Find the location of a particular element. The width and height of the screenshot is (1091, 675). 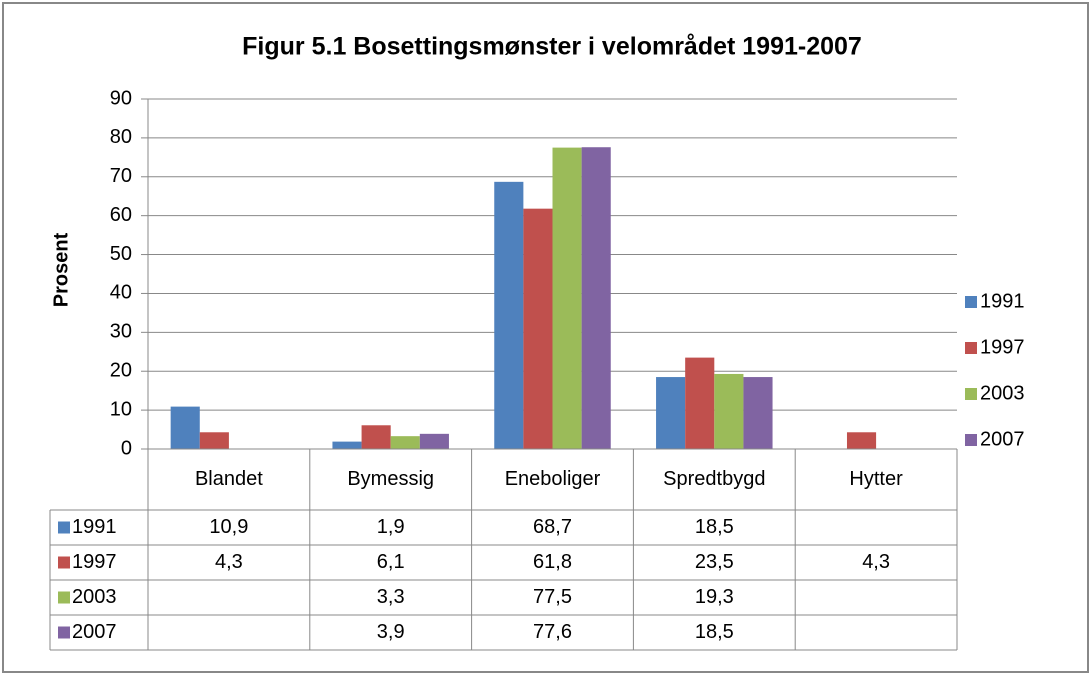

table-cell: 10,9 is located at coordinates (228, 527).